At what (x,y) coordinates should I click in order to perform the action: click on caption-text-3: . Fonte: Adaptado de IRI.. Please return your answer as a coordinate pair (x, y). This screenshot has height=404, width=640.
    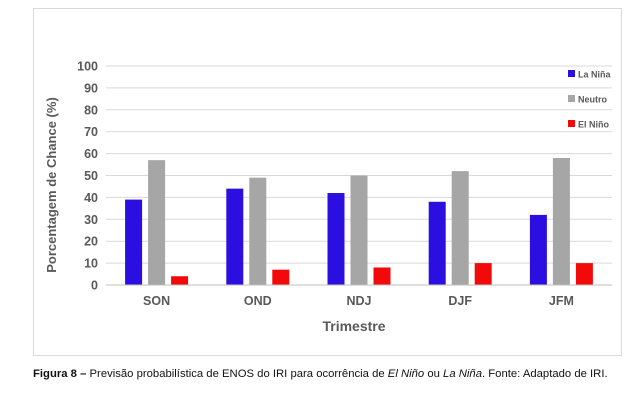
    Looking at the image, I should click on (545, 374).